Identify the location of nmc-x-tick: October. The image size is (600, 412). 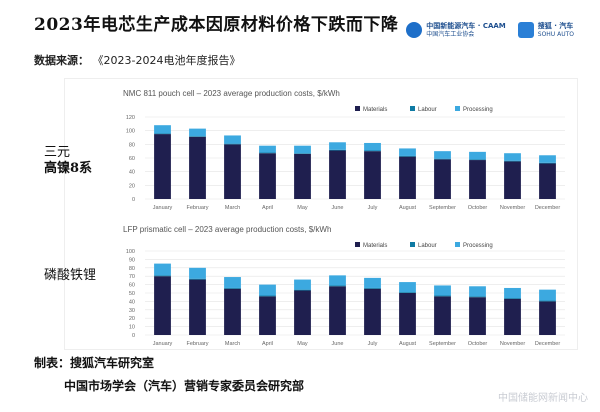
(478, 208).